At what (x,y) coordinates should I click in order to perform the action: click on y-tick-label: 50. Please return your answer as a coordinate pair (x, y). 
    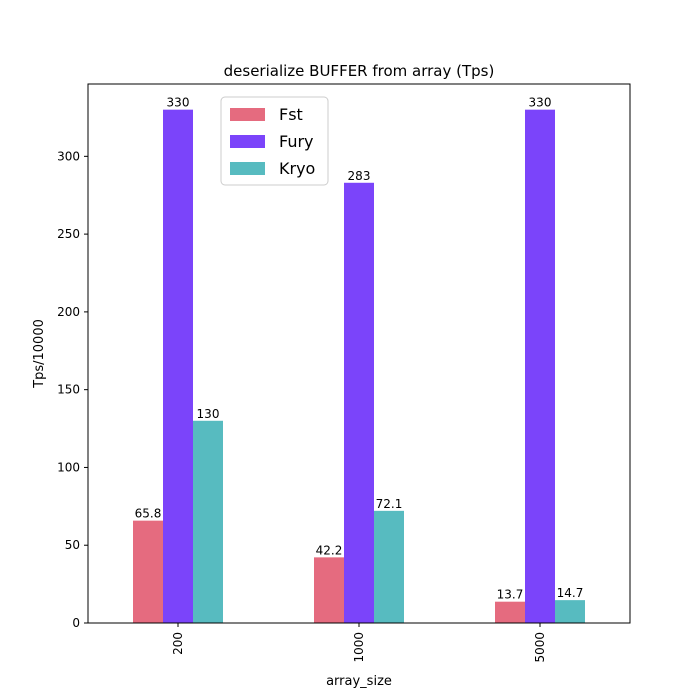
    Looking at the image, I should click on (72, 545).